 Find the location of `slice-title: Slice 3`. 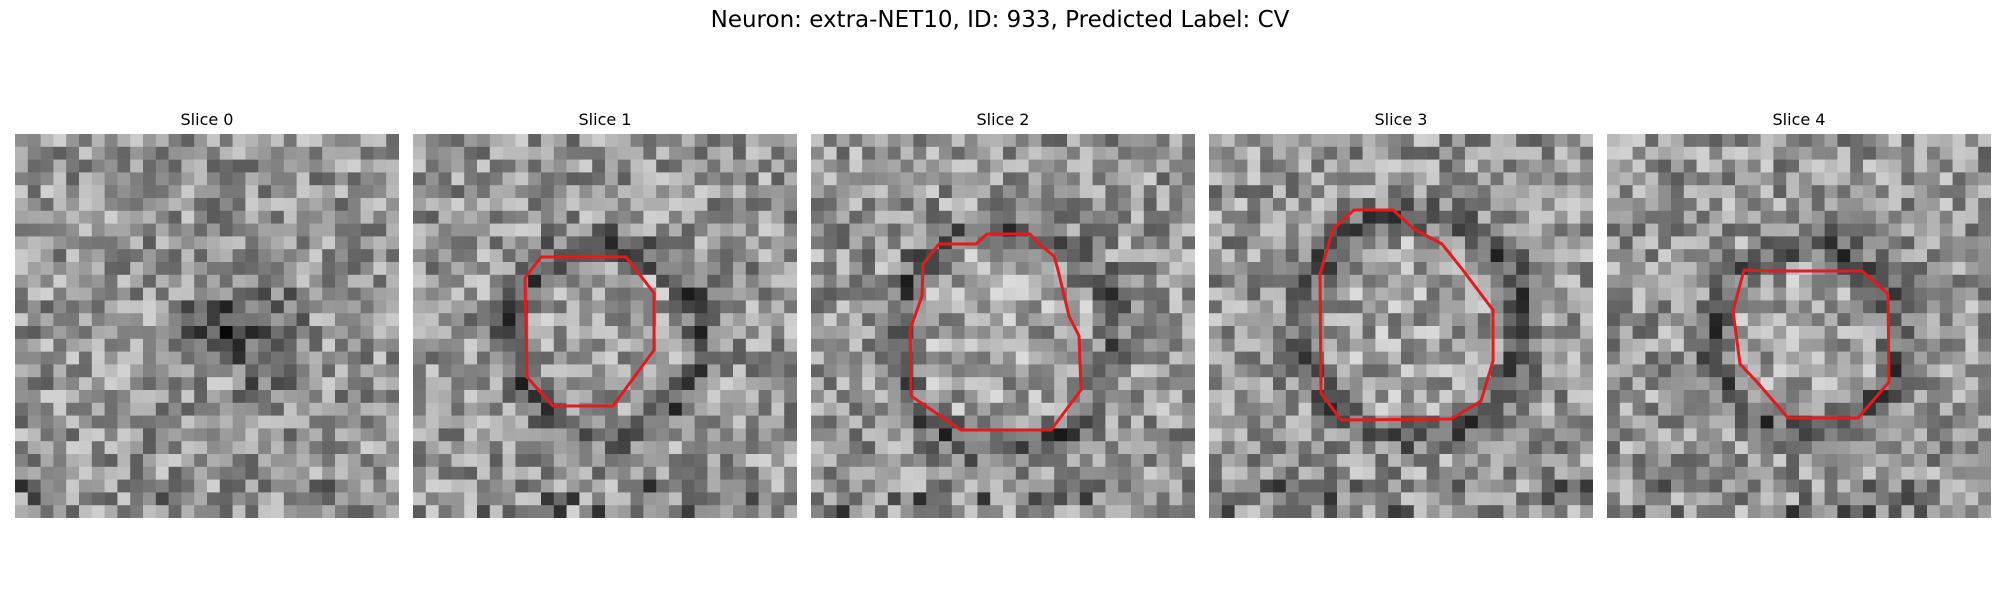

slice-title: Slice 3 is located at coordinates (1401, 119).